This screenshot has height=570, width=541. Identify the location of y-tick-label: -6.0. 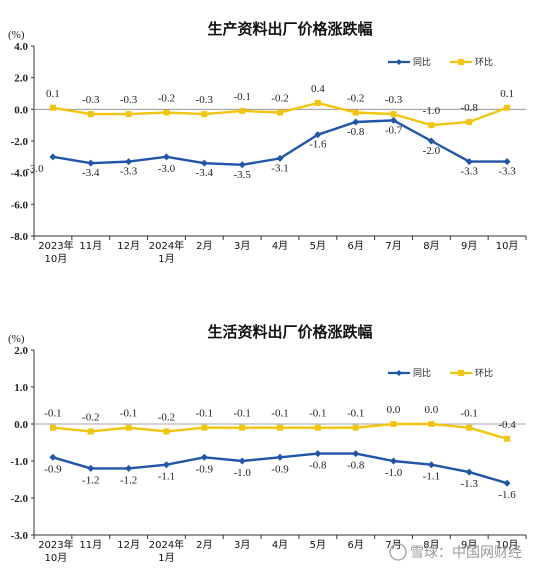
(20, 205).